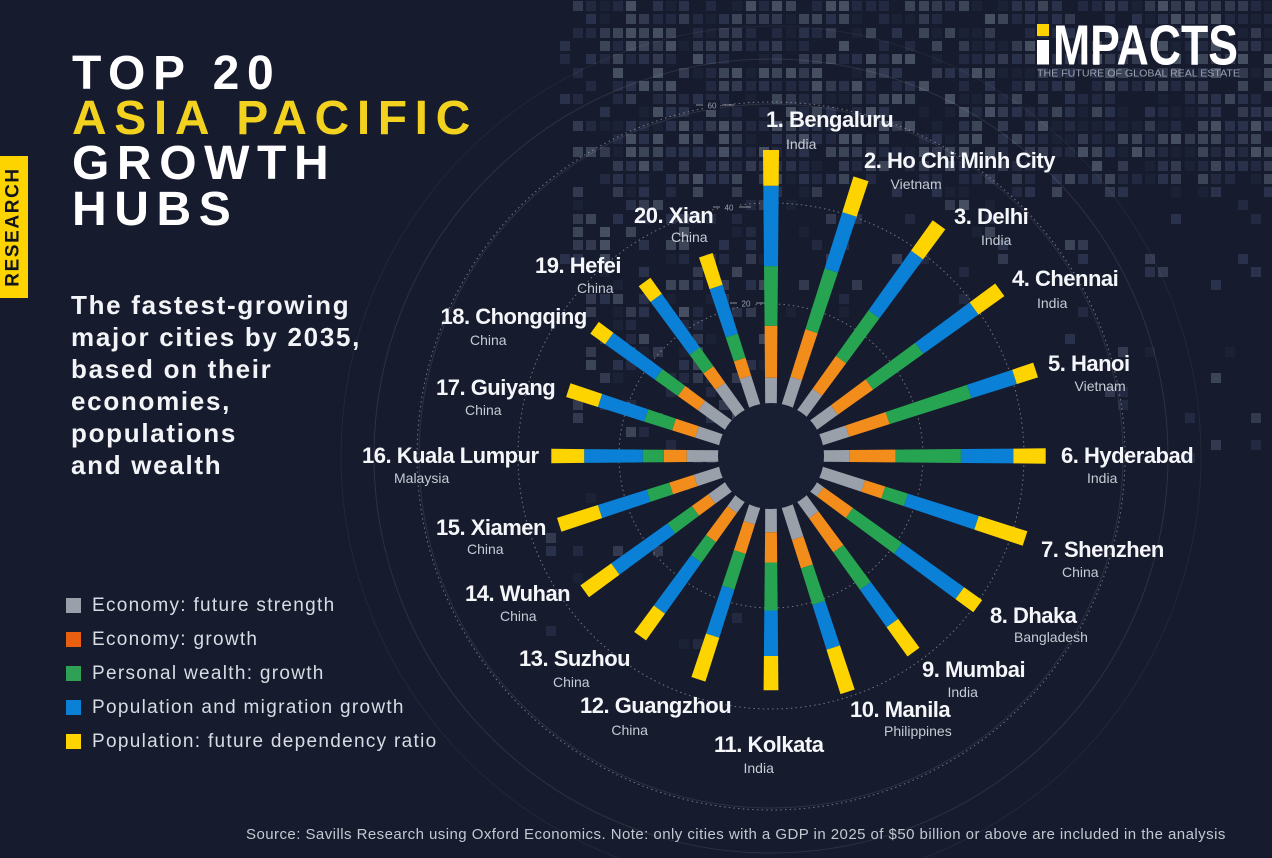 This screenshot has height=858, width=1272. What do you see at coordinates (712, 106) in the screenshot?
I see `svg-text: 60` at bounding box center [712, 106].